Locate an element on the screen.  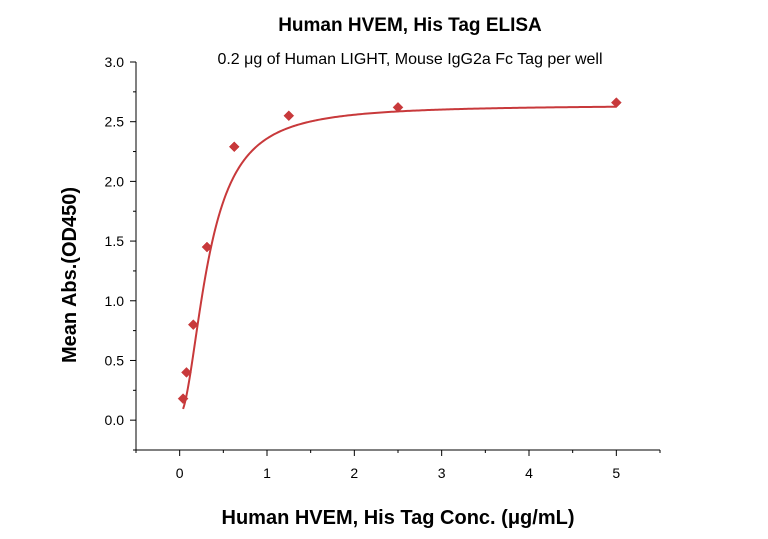
y-tick-label: 0.0 is located at coordinates (115, 420).